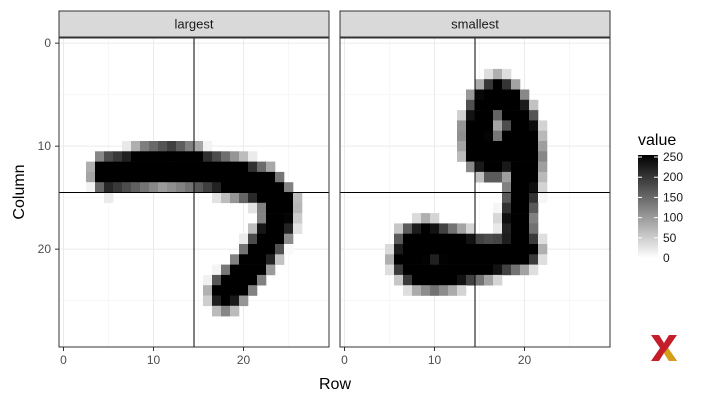 This screenshot has height=402, width=713. What do you see at coordinates (666, 258) in the screenshot?
I see `legend-tick-label: 0` at bounding box center [666, 258].